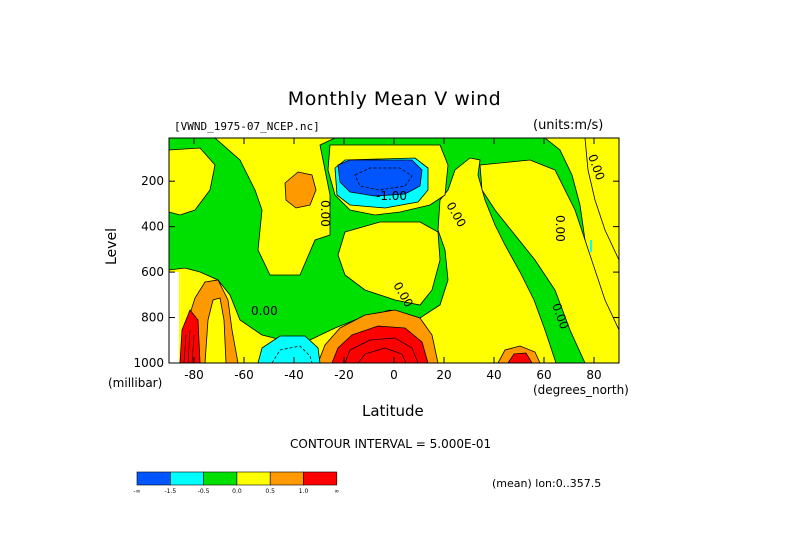 This screenshot has width=789, height=558. What do you see at coordinates (204, 491) in the screenshot?
I see `colorbar-label: -0.5` at bounding box center [204, 491].